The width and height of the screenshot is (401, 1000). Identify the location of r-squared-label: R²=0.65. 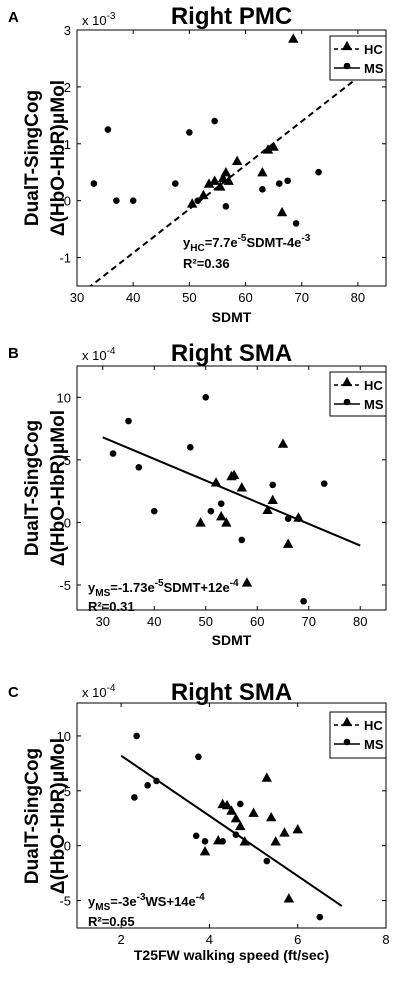
(111, 921).